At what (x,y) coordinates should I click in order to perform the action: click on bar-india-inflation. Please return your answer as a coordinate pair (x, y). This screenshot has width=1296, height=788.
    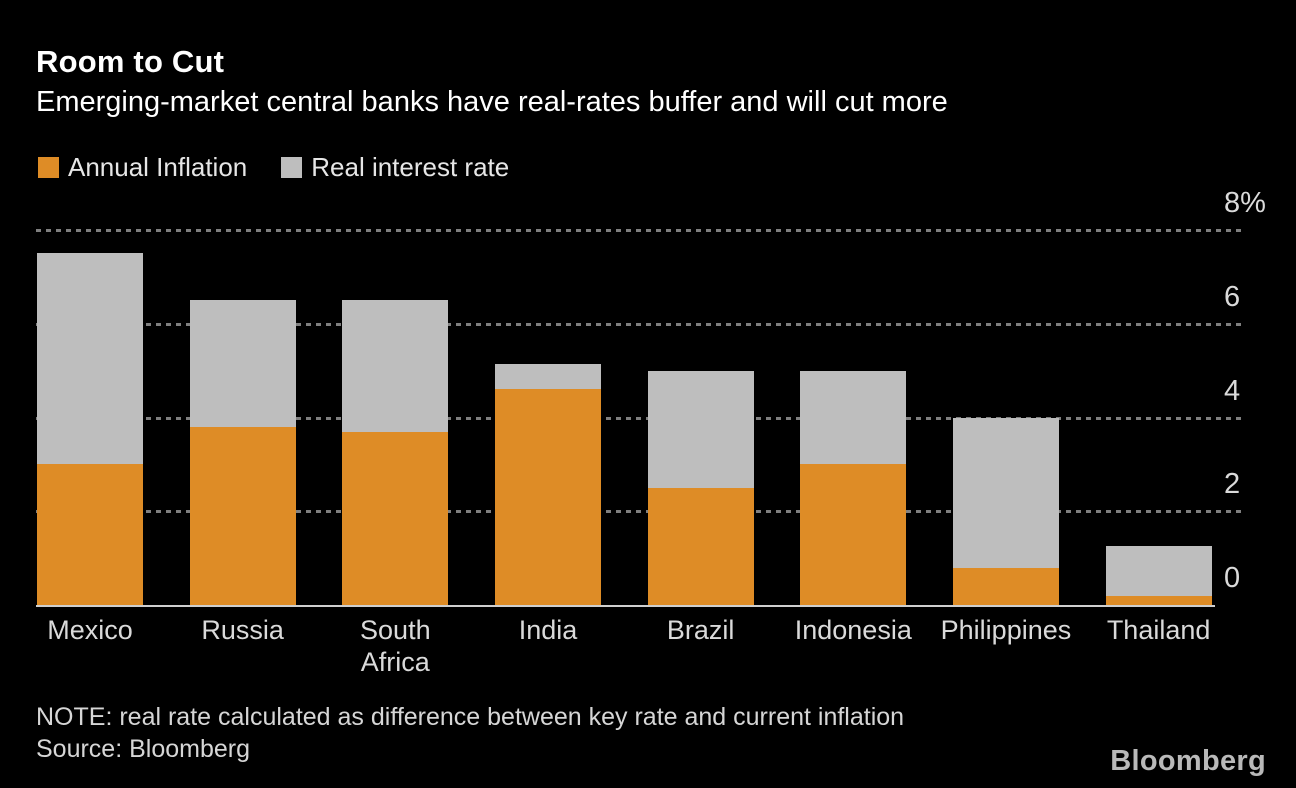
    Looking at the image, I should click on (547, 497).